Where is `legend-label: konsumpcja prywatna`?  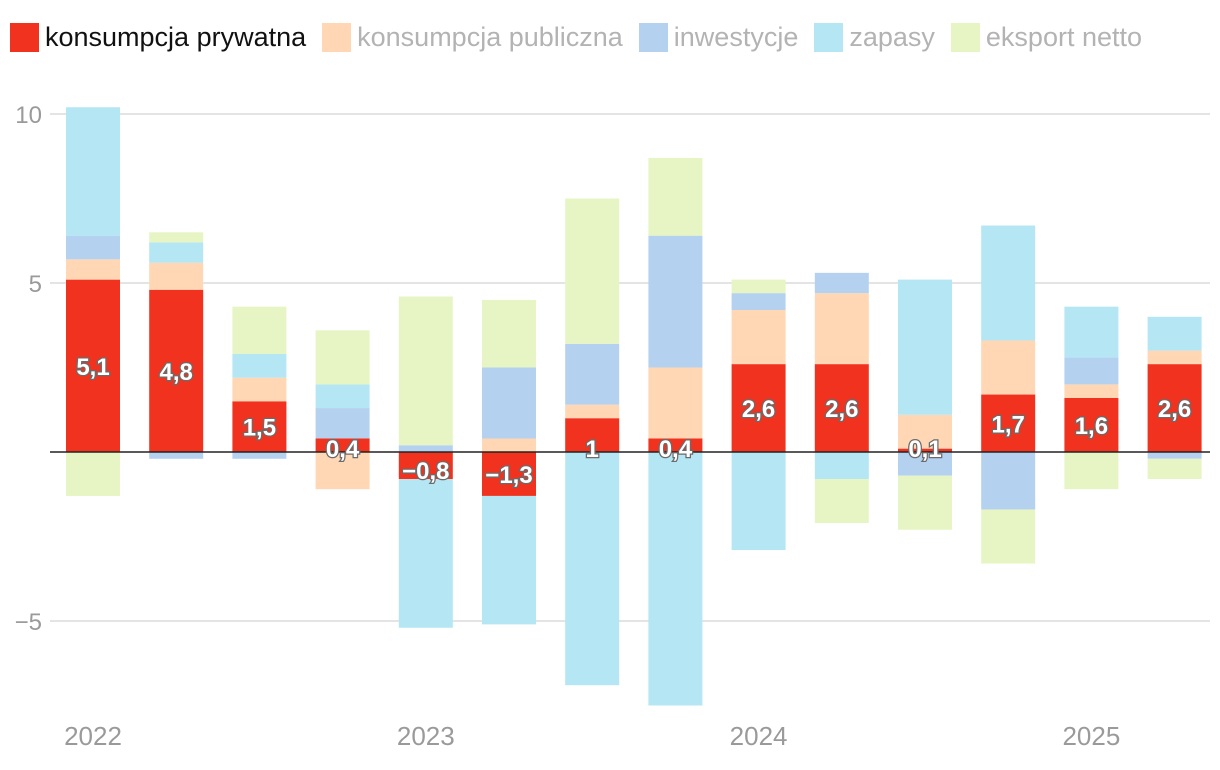 legend-label: konsumpcja prywatna is located at coordinates (176, 36).